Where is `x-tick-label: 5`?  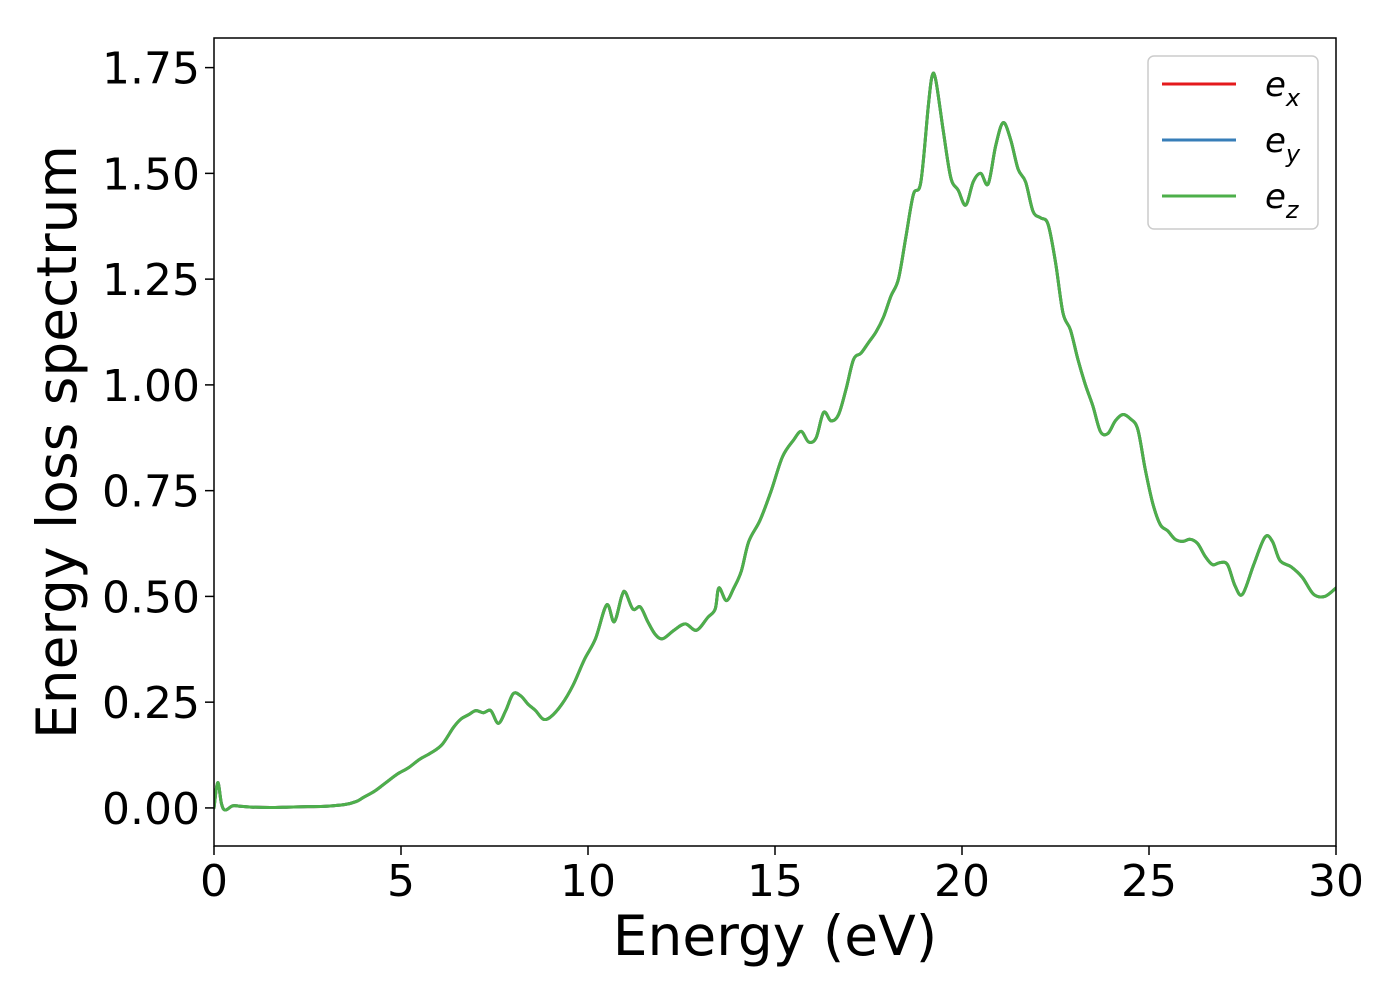 x-tick-label: 5 is located at coordinates (401, 881).